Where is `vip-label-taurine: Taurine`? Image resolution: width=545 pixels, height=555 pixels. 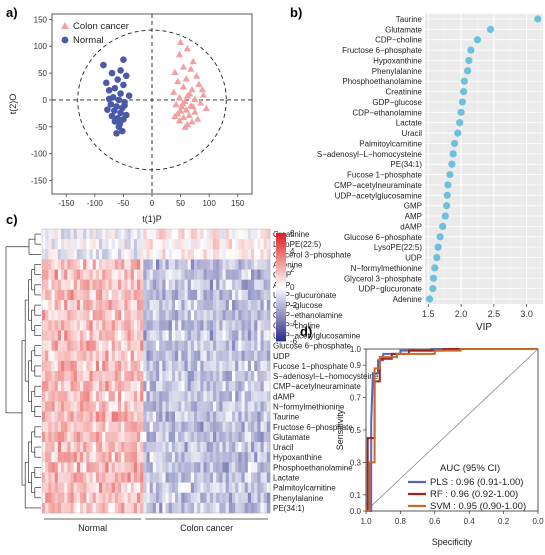 vip-label-taurine: Taurine is located at coordinates (409, 19).